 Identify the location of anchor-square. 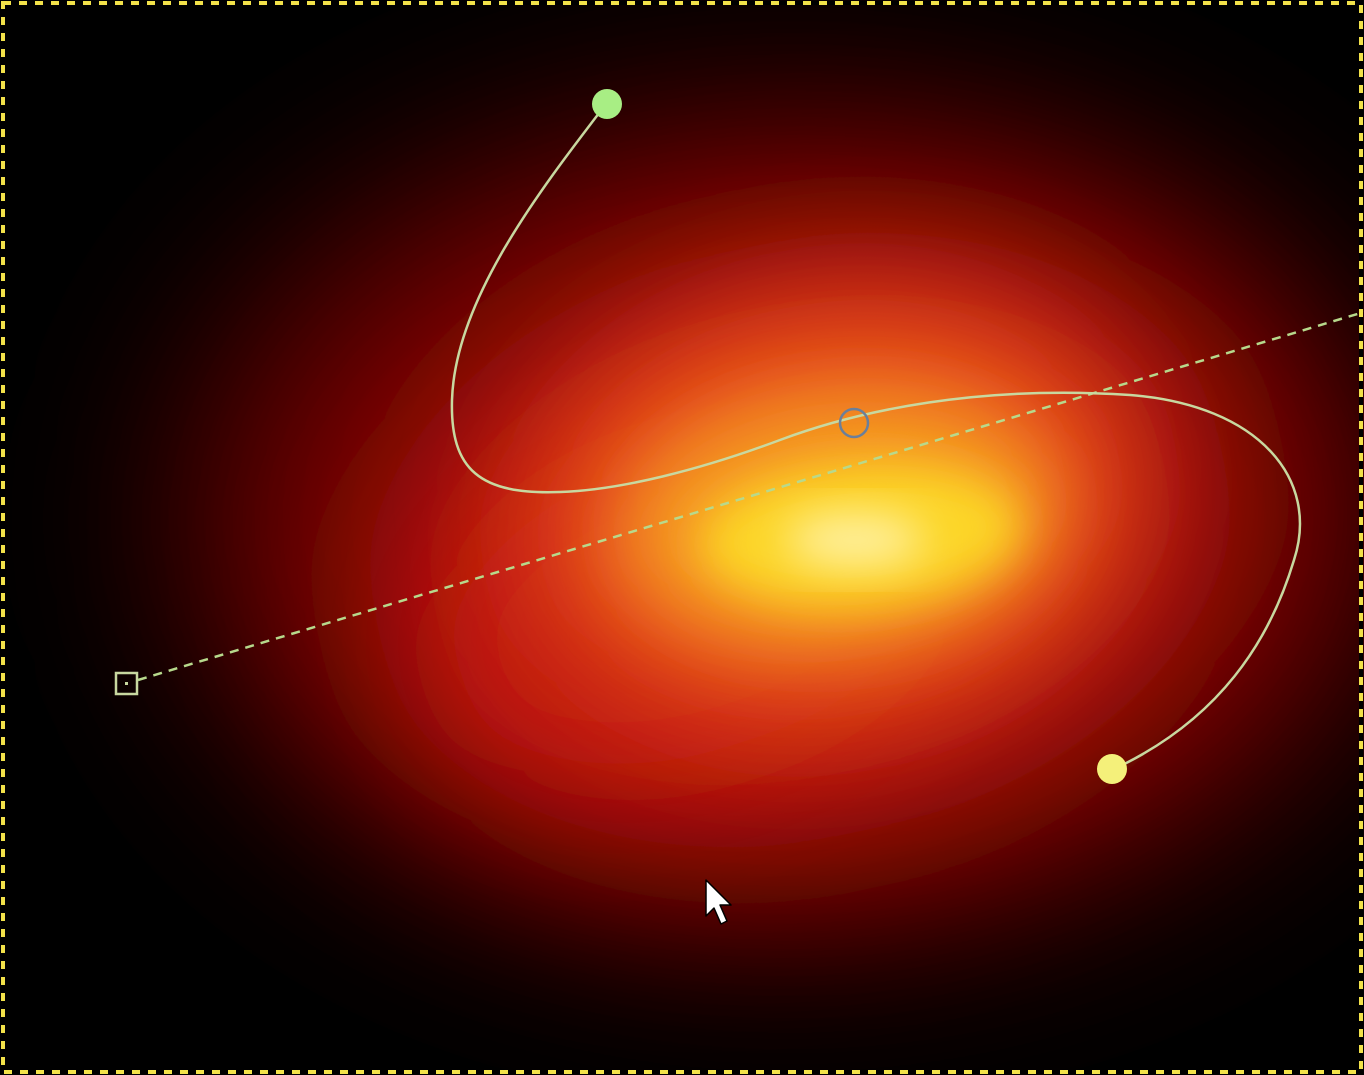
(126, 683).